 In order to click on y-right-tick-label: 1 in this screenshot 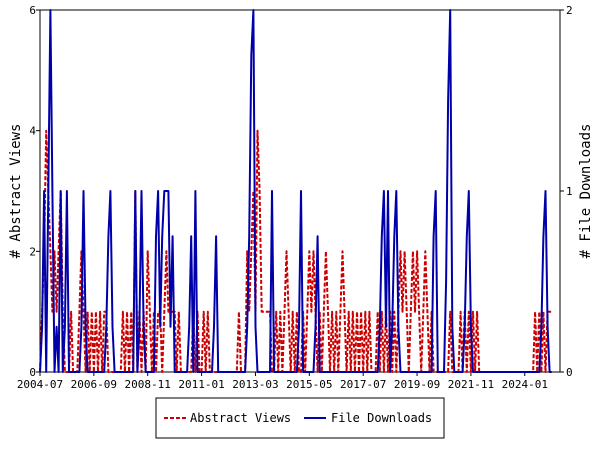, I will do `click(569, 191)`.